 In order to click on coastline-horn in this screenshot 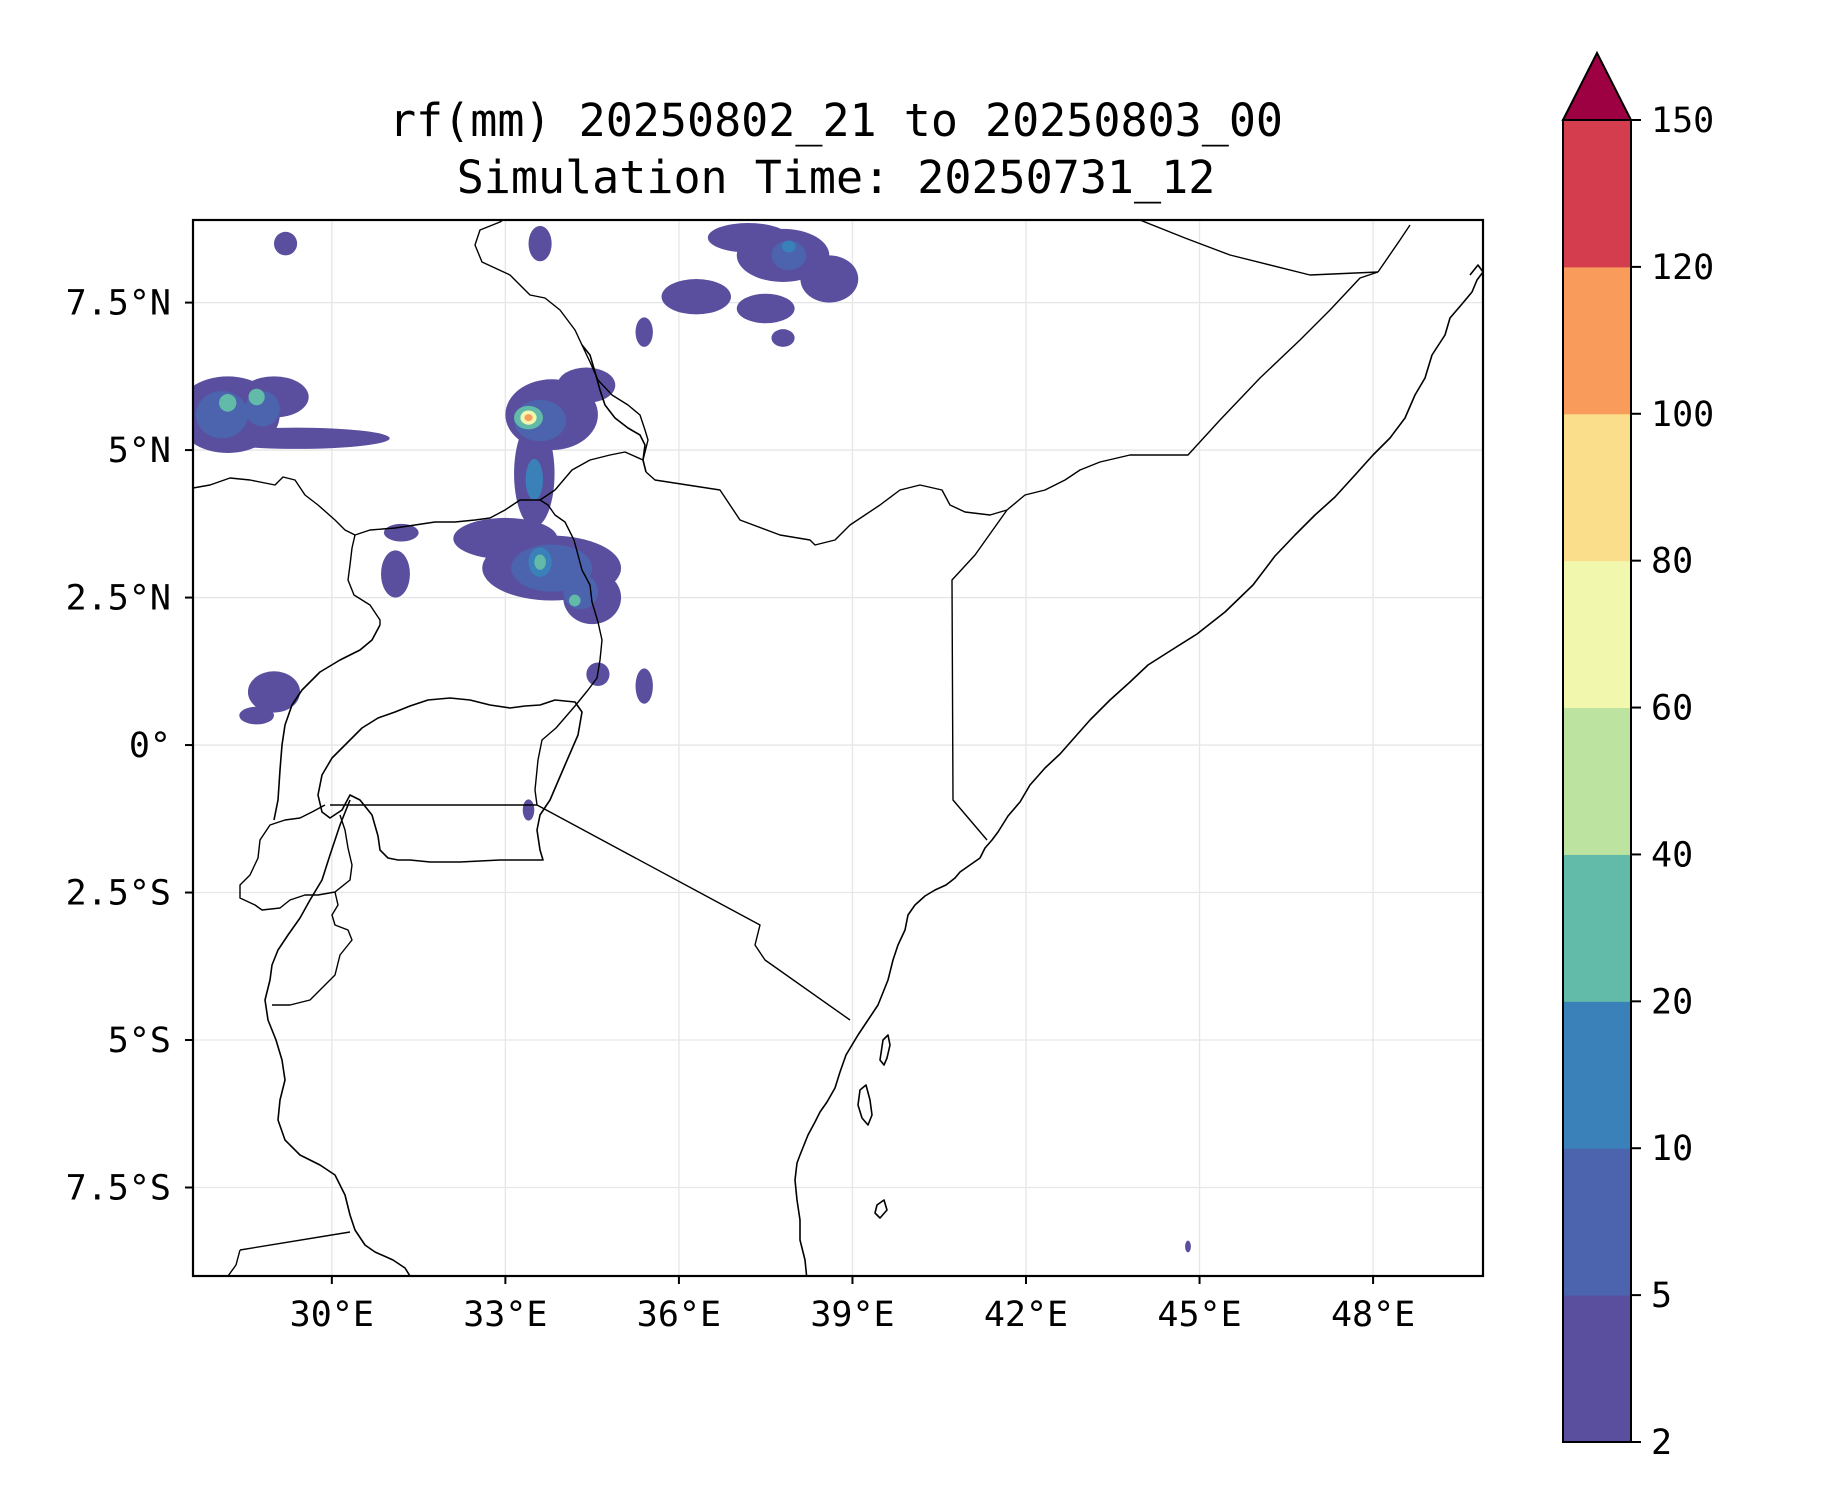, I will do `click(1476, 270)`.